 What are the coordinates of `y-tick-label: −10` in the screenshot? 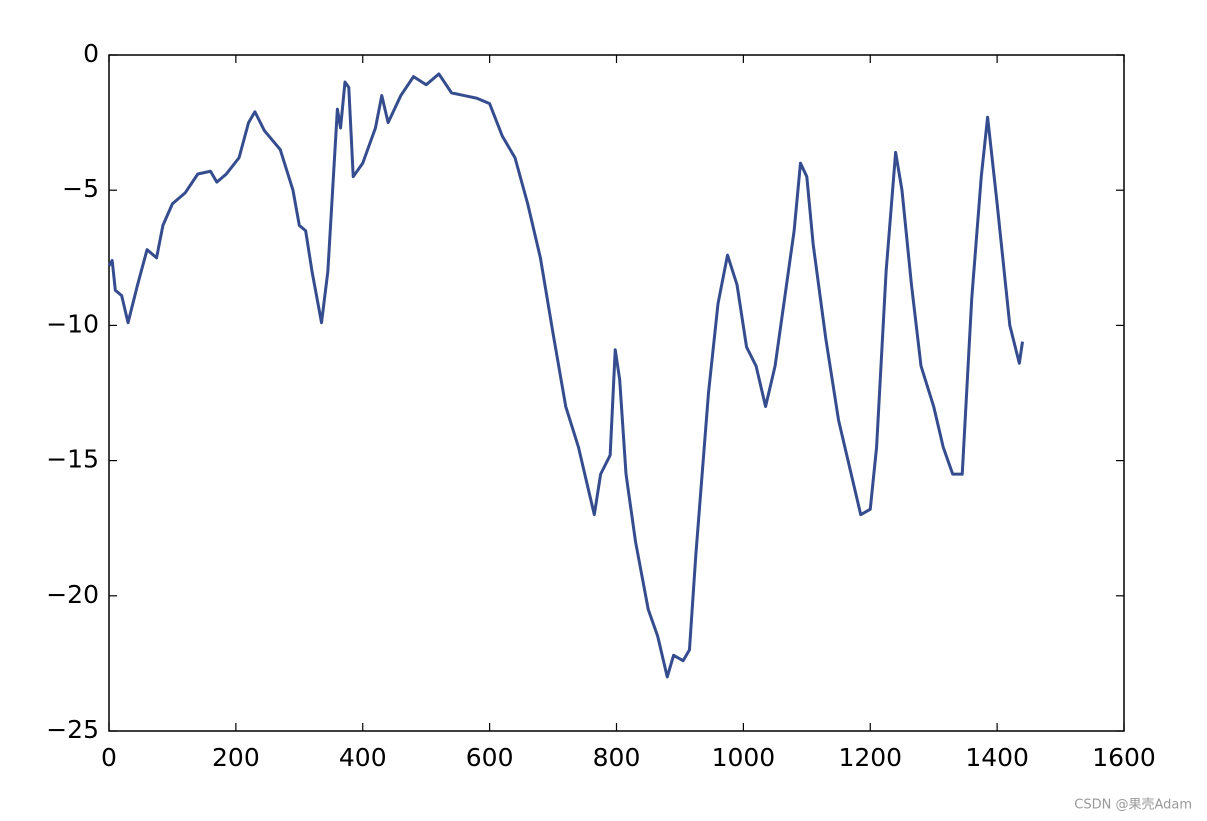 It's located at (72, 323).